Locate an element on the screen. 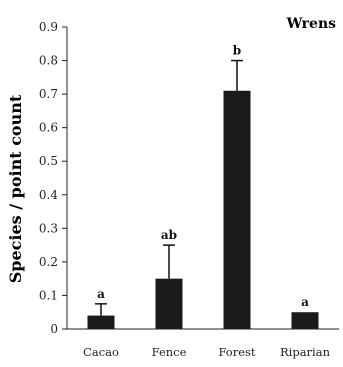  y-tick-label: 0.1 is located at coordinates (48, 295).